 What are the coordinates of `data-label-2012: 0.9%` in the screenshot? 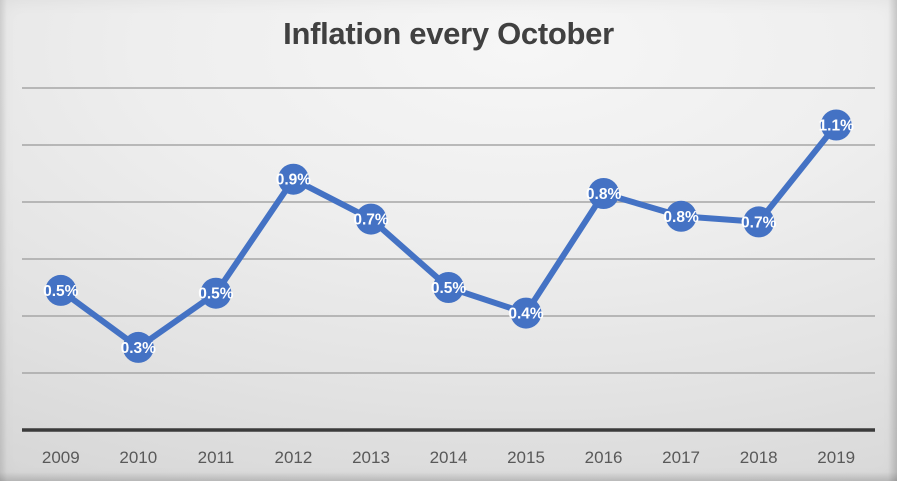 It's located at (294, 180).